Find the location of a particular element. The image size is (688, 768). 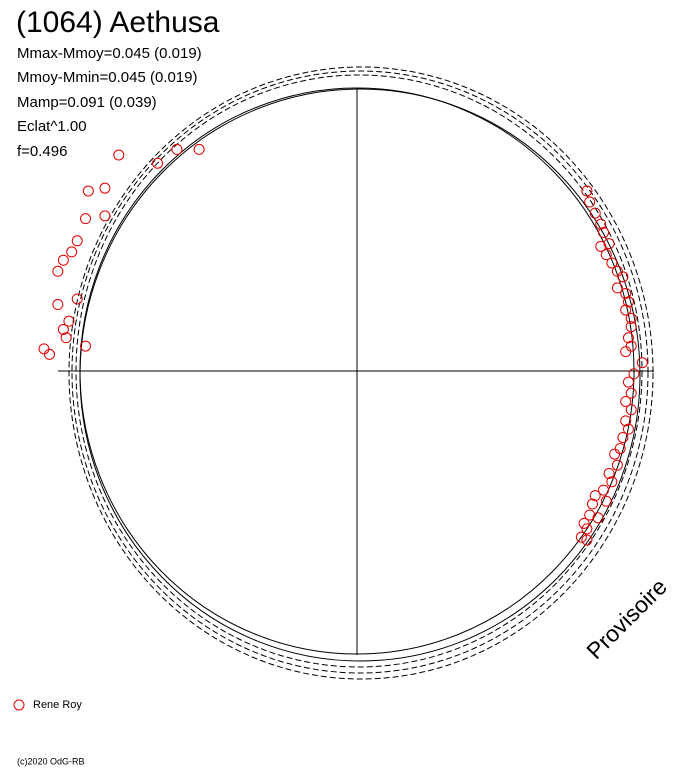

stat: Mamp=0.091 (0.039) is located at coordinates (87, 102).